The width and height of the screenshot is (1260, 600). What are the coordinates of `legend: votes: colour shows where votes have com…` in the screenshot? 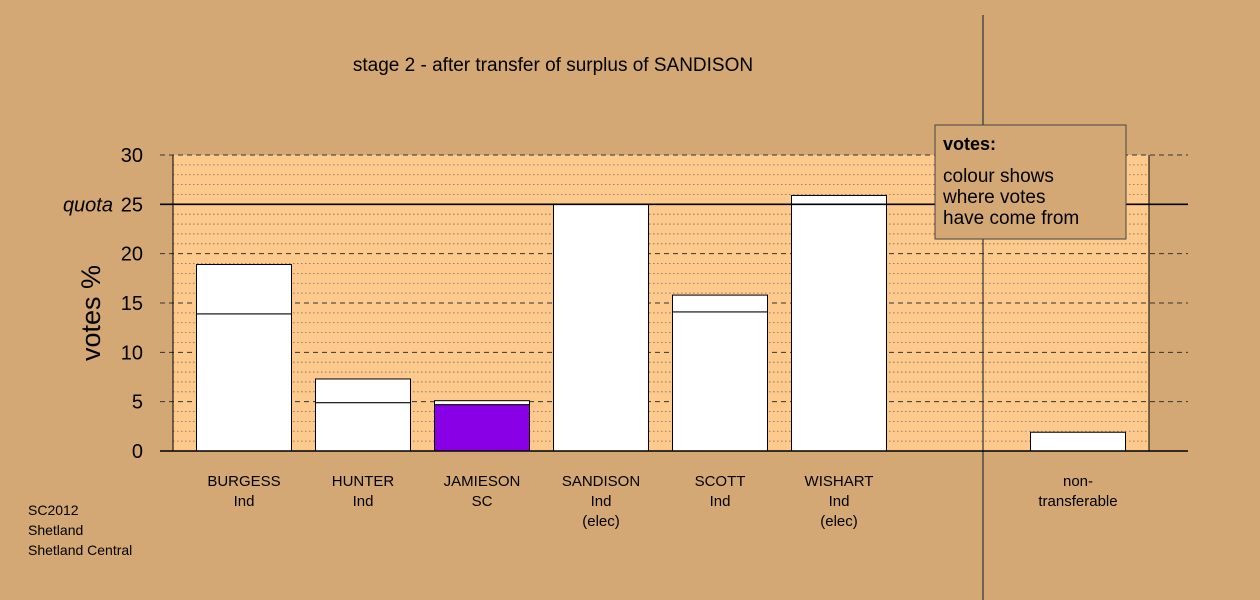 It's located at (1030, 182).